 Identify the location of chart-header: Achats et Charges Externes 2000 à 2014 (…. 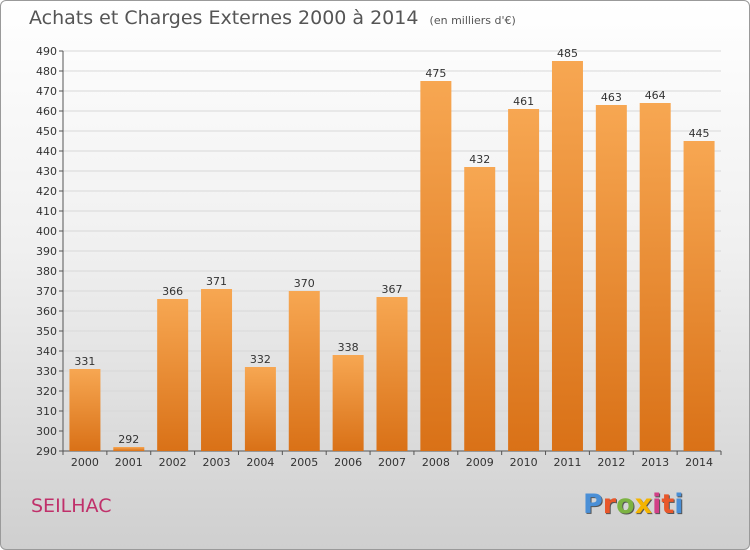
(272, 18).